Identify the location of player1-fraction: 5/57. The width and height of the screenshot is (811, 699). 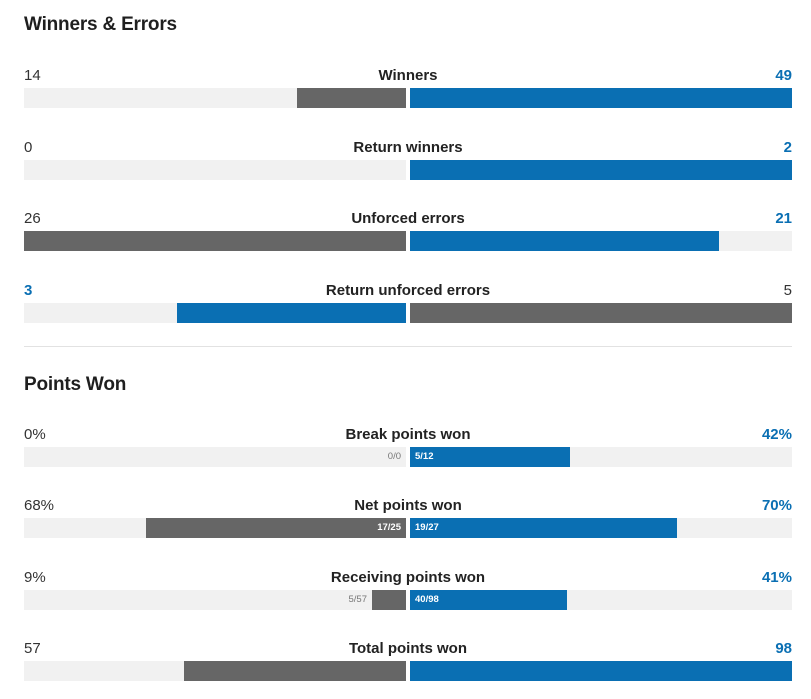
(358, 599).